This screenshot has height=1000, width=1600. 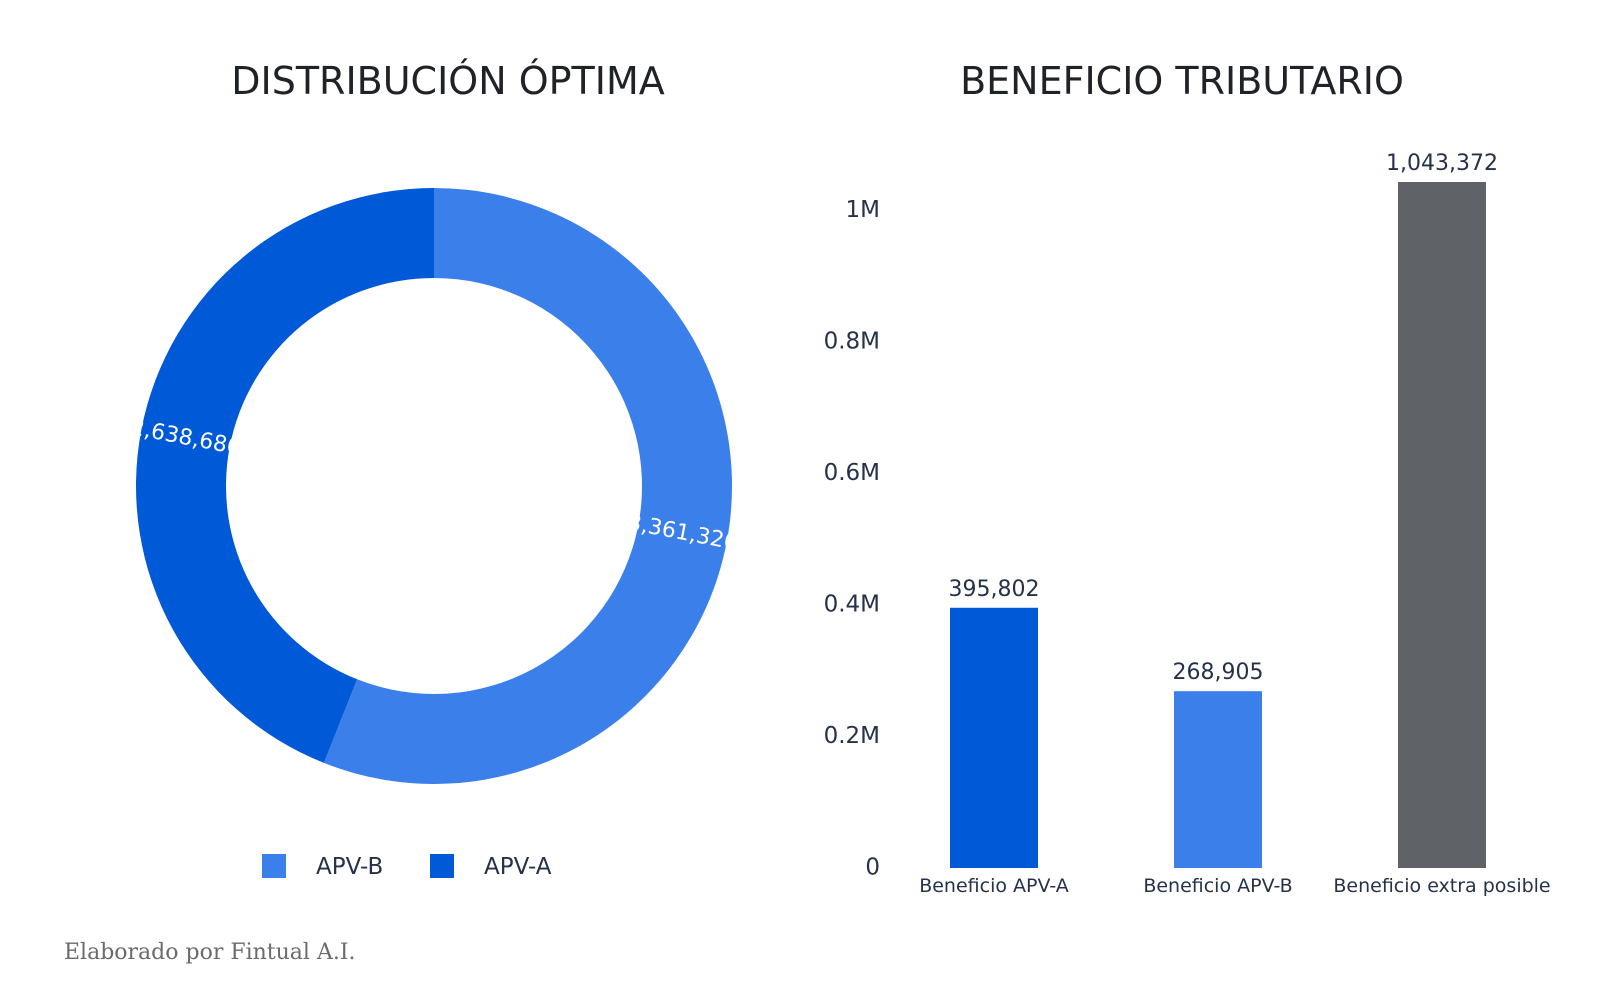 I want to click on y-tick-label: 0, so click(x=872, y=868).